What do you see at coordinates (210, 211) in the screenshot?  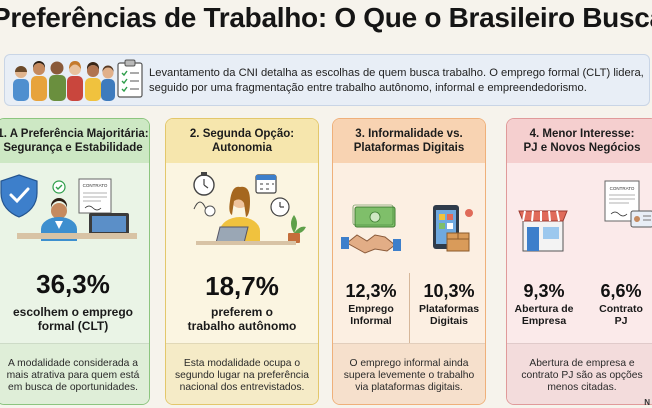 I see `speech-icon` at bounding box center [210, 211].